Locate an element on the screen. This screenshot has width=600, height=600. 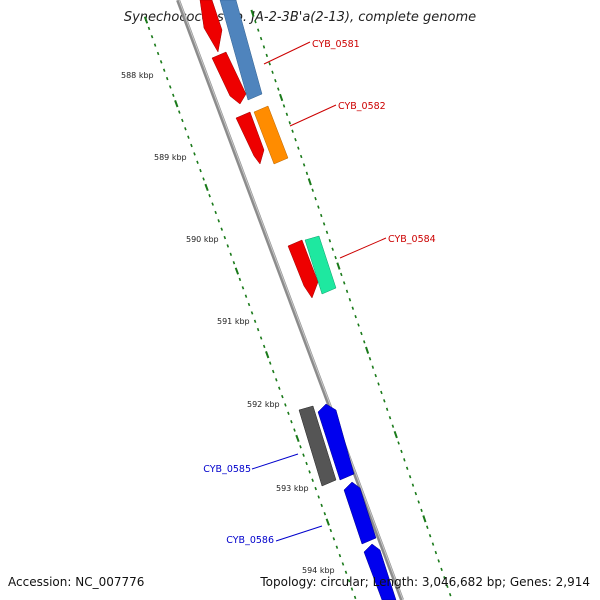
gene-label-cyb0585: CYB_0585 is located at coordinates (227, 469).